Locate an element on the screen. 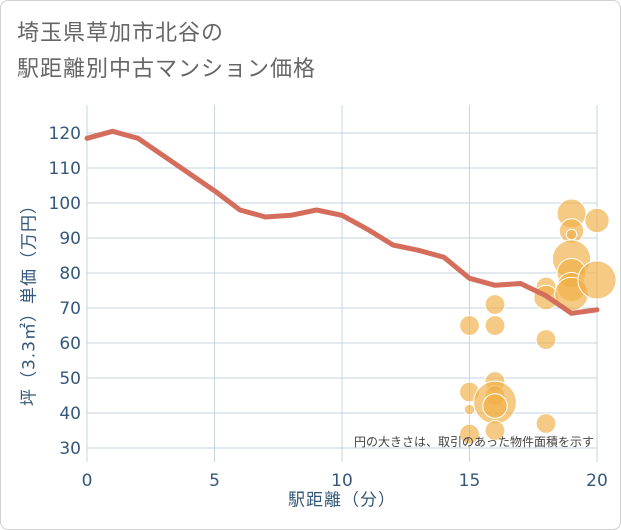 This screenshot has height=530, width=621. y-tick-label: 30 is located at coordinates (70, 449).